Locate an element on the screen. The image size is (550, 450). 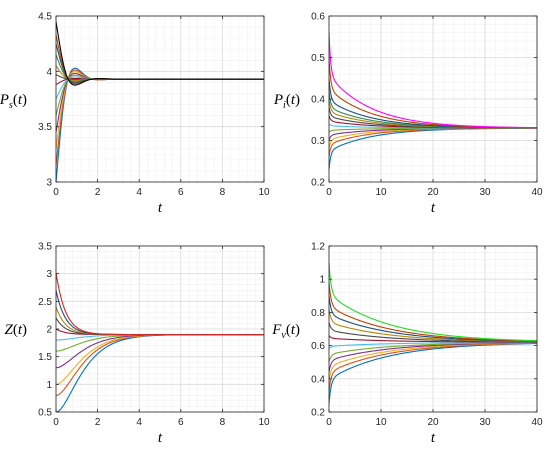
y-tick-label: 2 is located at coordinates (49, 330).